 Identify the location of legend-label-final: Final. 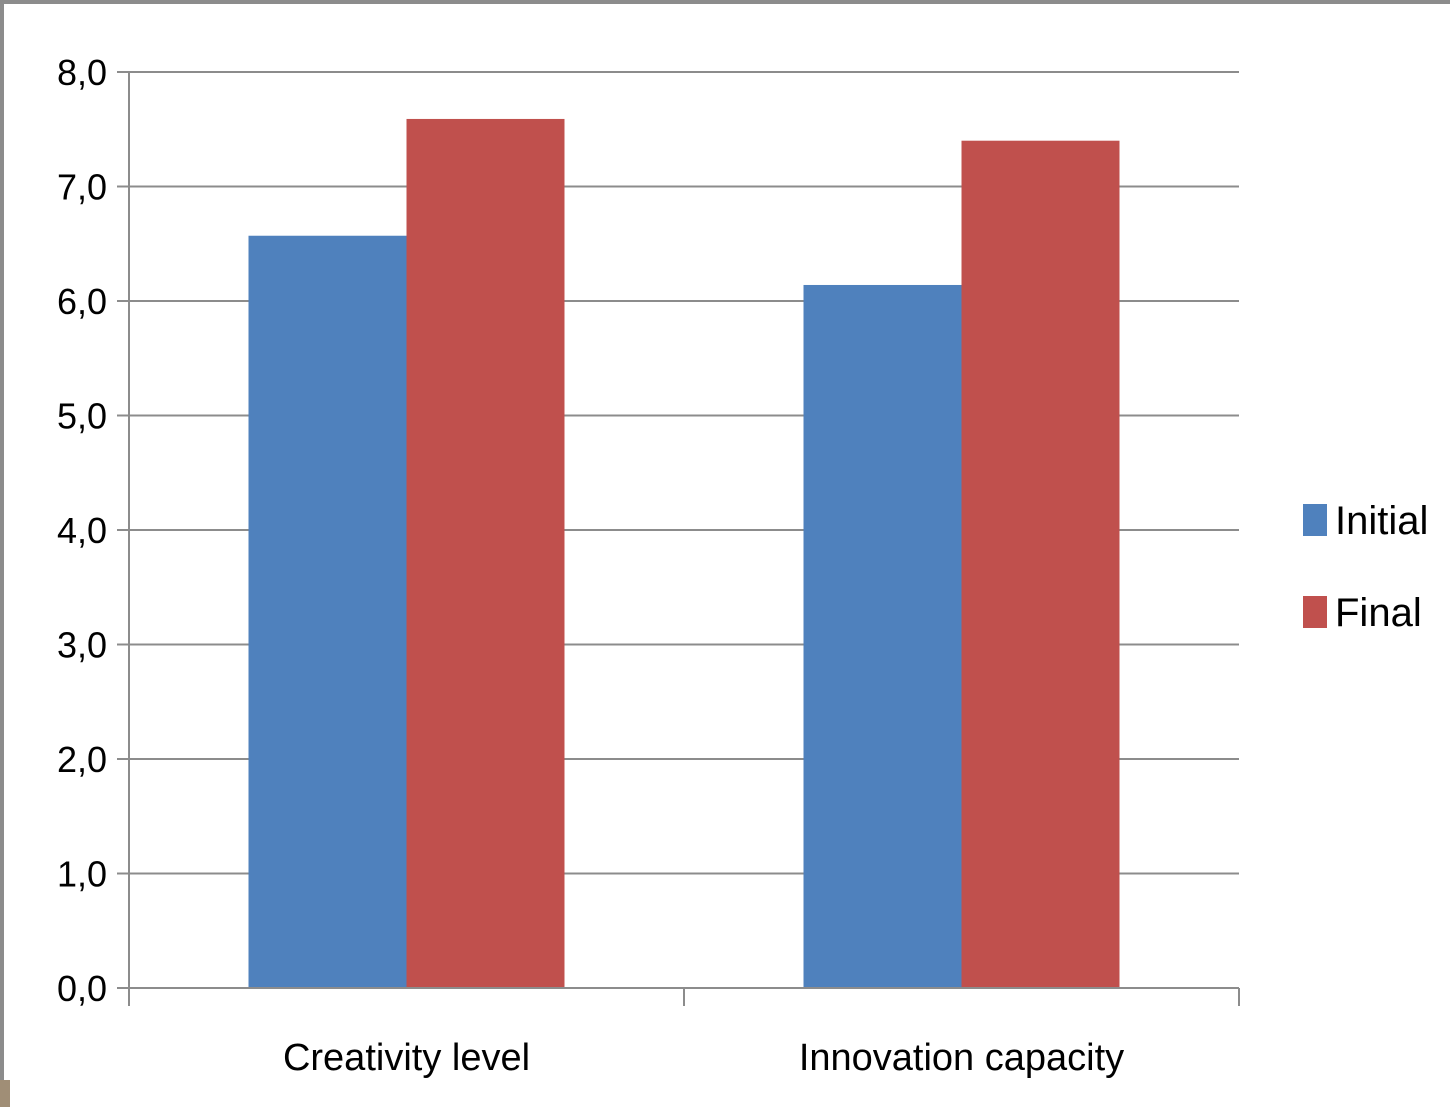
(1378, 613).